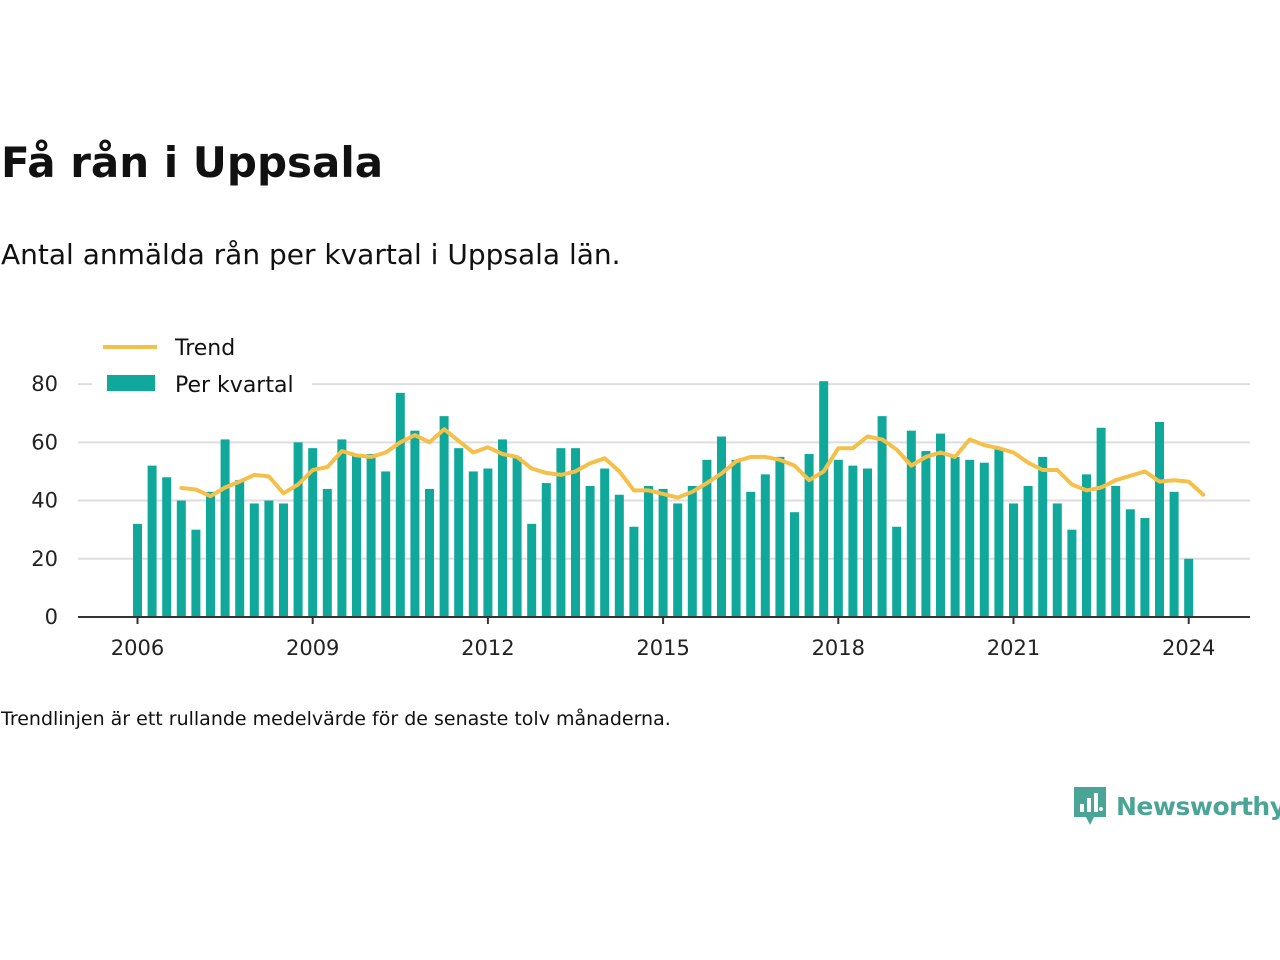 This screenshot has width=1280, height=960. Describe the element at coordinates (44, 559) in the screenshot. I see `y-tick-label: 20` at that location.